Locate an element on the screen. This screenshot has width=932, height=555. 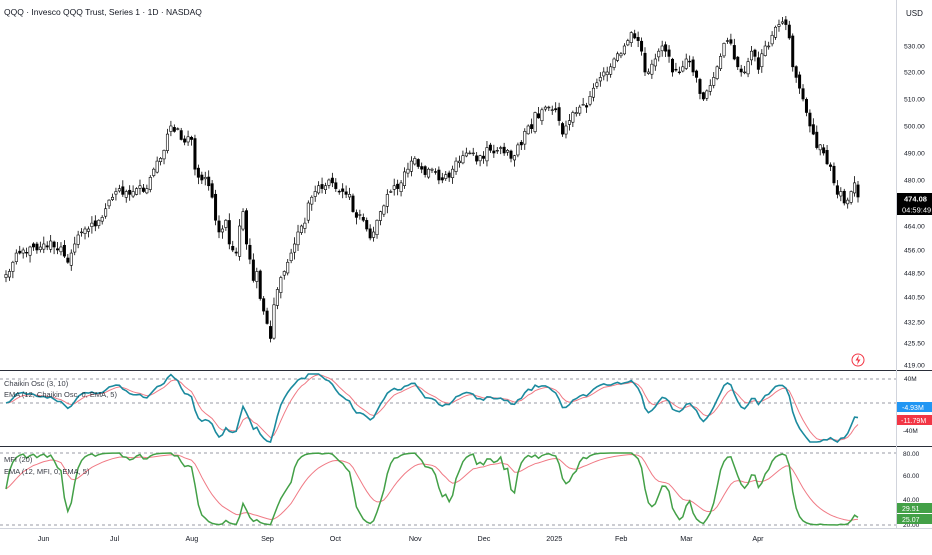
time-tick-label: Jun is located at coordinates (44, 538).